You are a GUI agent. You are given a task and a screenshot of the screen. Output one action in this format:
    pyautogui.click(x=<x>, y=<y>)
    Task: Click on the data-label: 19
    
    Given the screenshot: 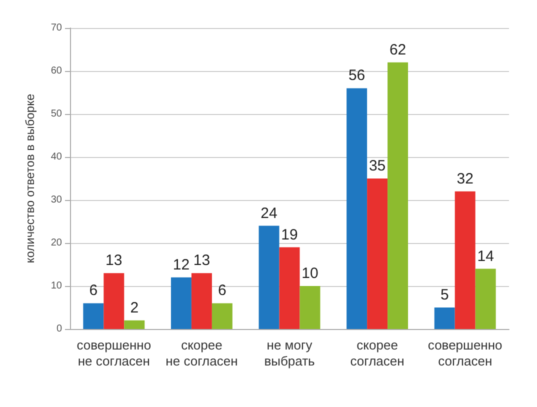 What is the action you would take?
    pyautogui.click(x=289, y=235)
    